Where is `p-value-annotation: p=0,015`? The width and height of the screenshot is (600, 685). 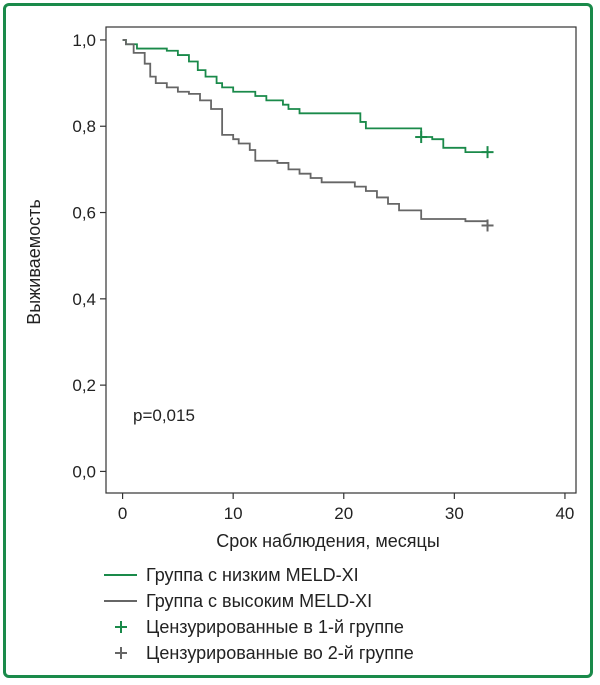 p-value-annotation: p=0,015 is located at coordinates (164, 415).